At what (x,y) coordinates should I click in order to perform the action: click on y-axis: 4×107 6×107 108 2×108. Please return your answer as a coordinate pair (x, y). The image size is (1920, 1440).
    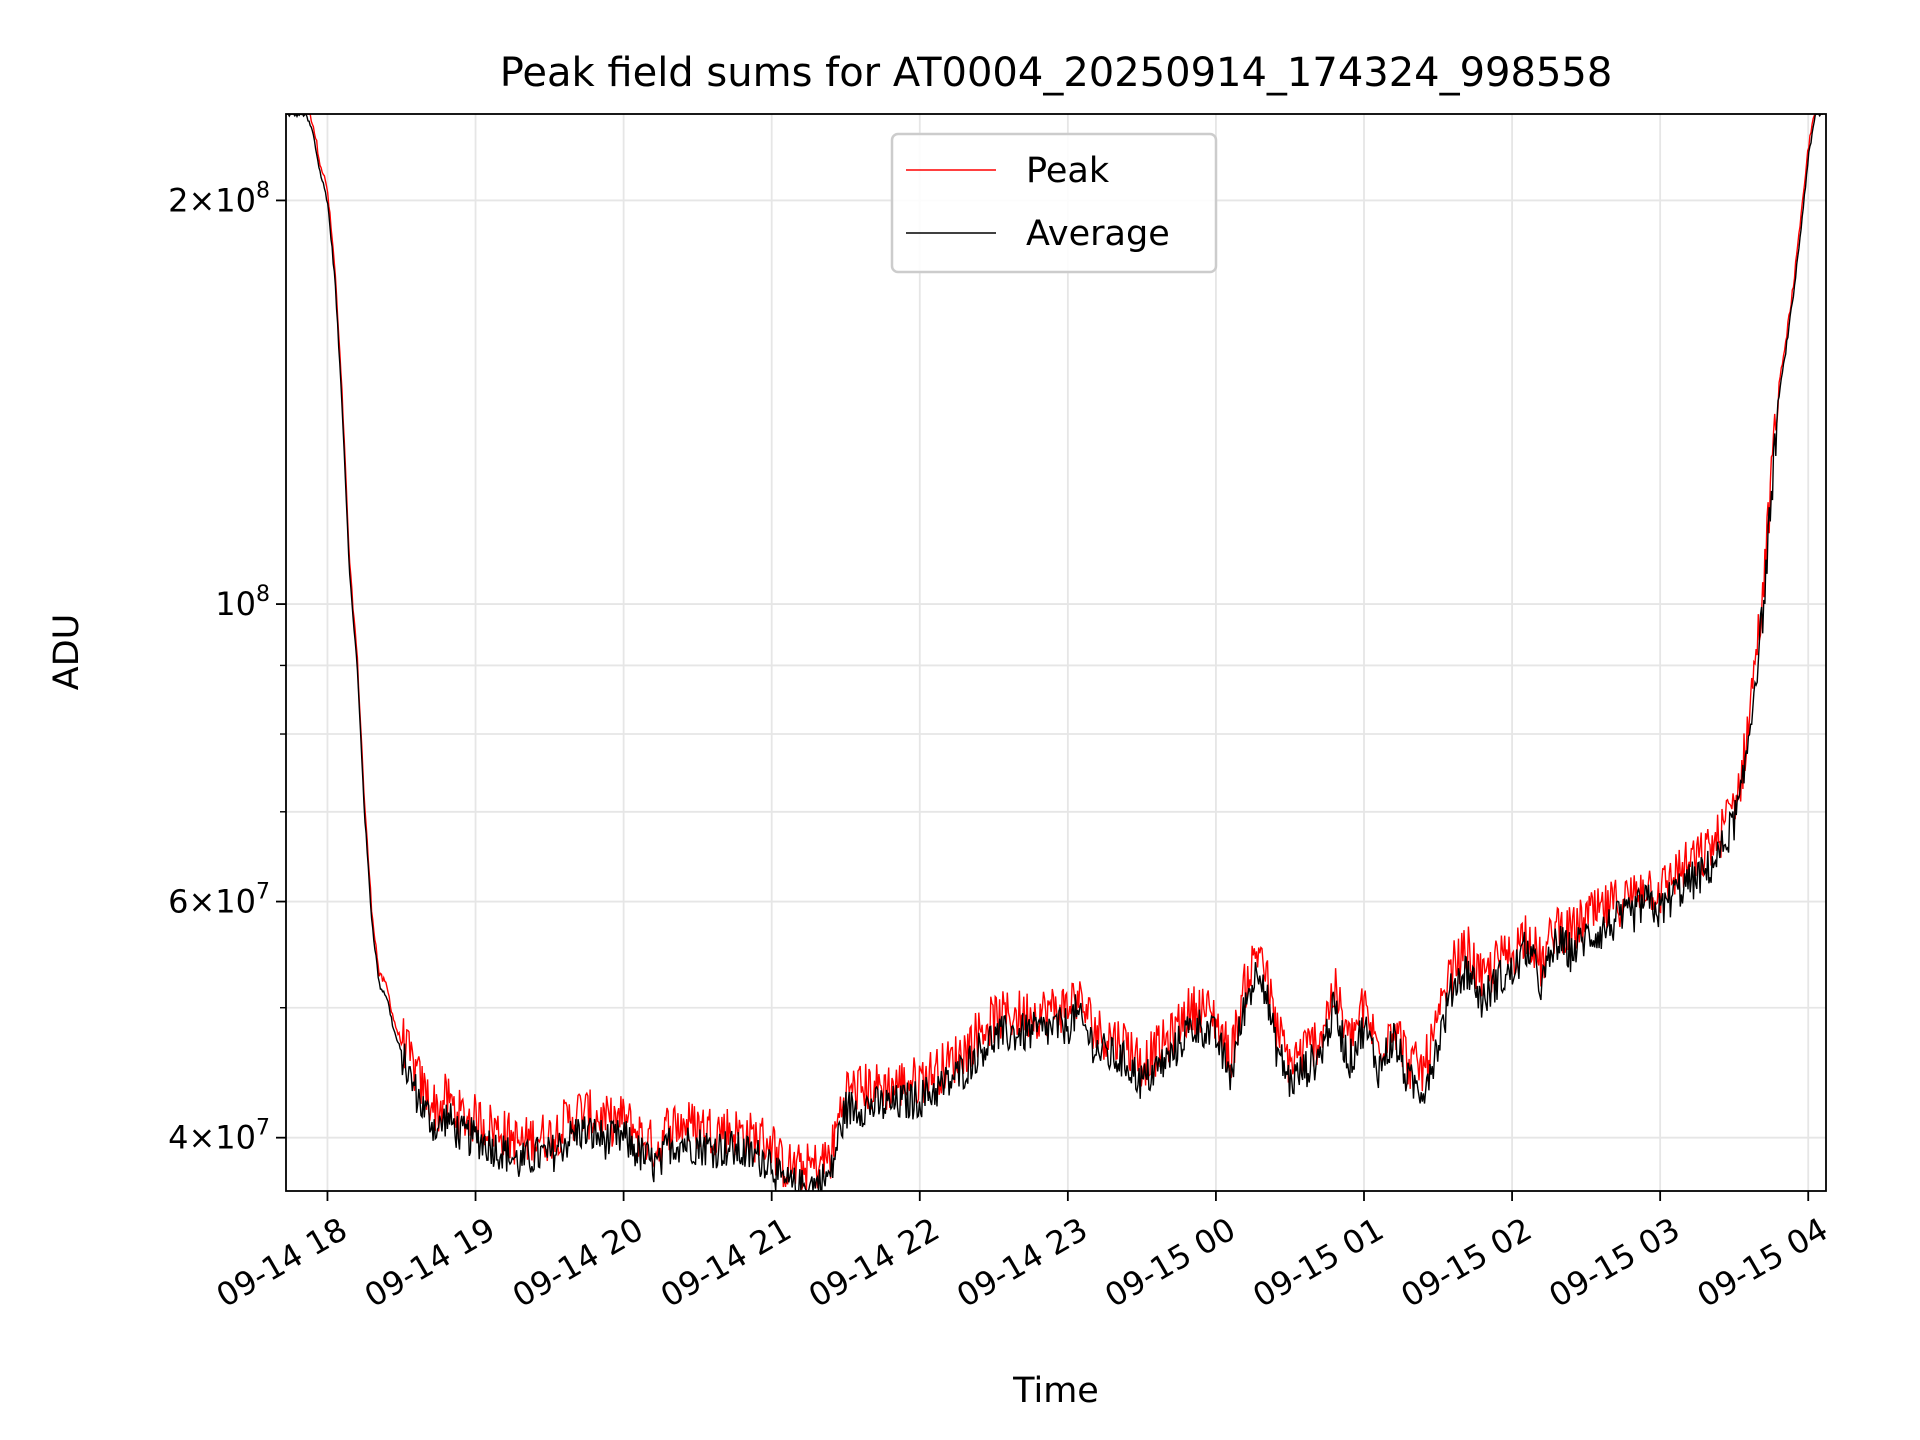
    Looking at the image, I should click on (227, 667).